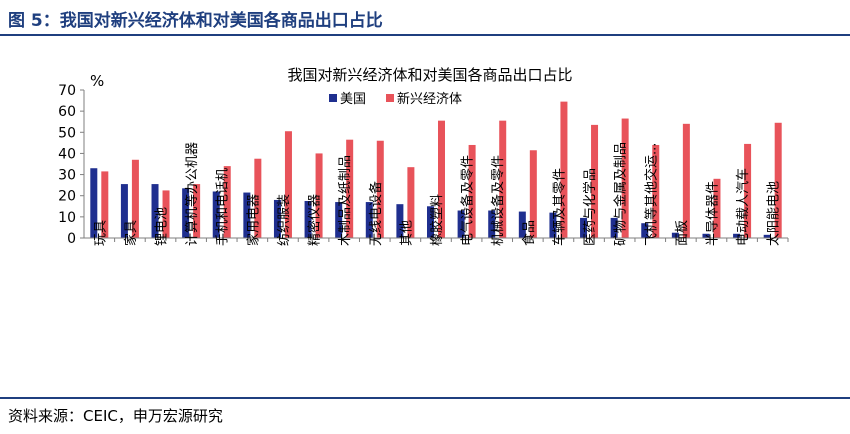 This screenshot has width=850, height=434. I want to click on top-rule, so click(425, 35).